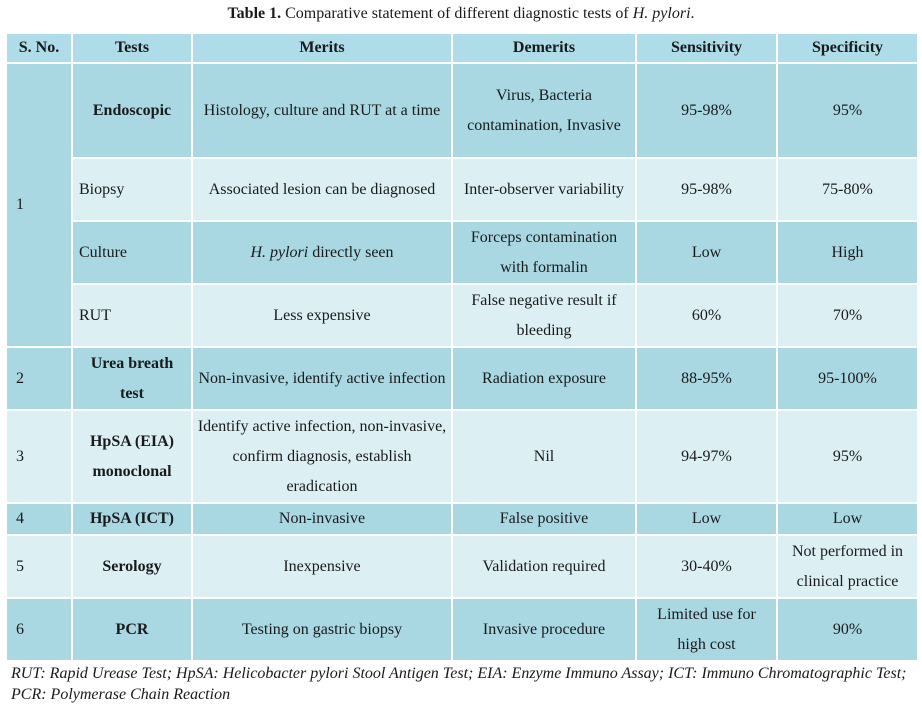  What do you see at coordinates (322, 378) in the screenshot?
I see `merits-cell: Non-invasive, identify active infection` at bounding box center [322, 378].